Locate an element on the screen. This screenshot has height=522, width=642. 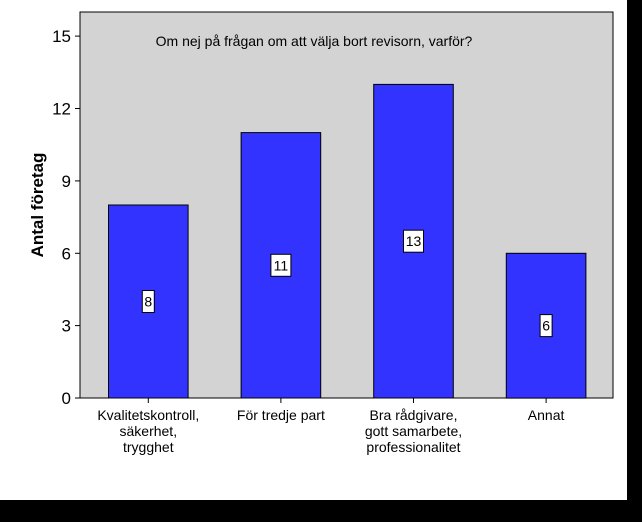
data-labels-layer: 8 11 13 6 is located at coordinates (347, 283).